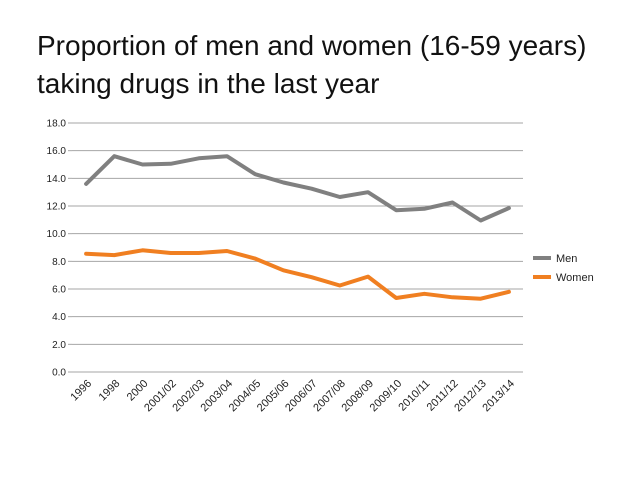 Image resolution: width=638 pixels, height=479 pixels. Describe the element at coordinates (59, 262) in the screenshot. I see `y-tick-label: 8.0` at that location.